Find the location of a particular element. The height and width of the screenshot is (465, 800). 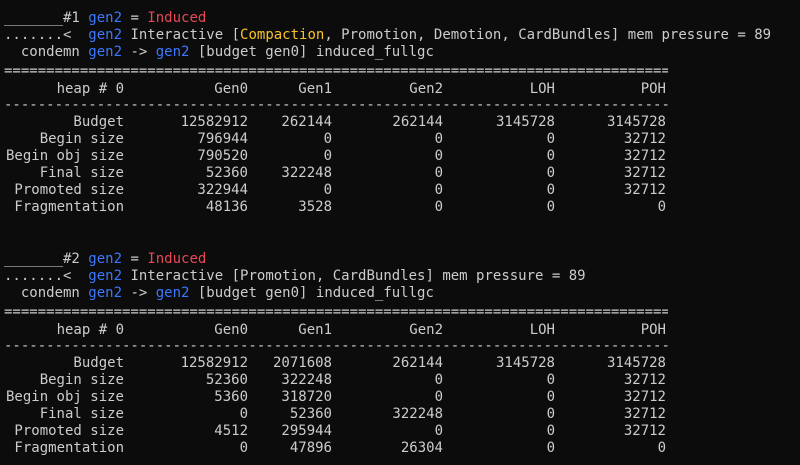

row-label: Fragmentation is located at coordinates (69, 448).